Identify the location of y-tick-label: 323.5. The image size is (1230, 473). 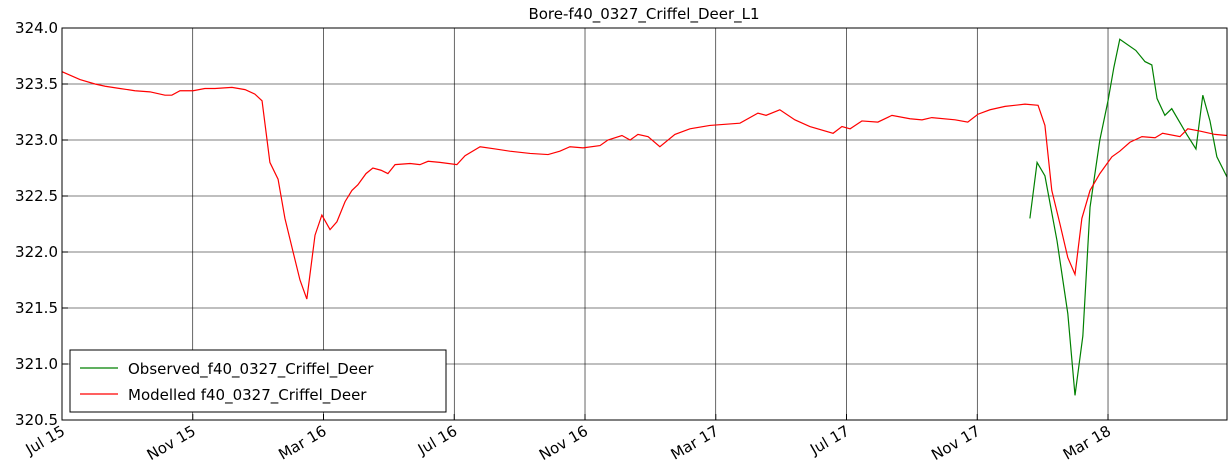
(36, 84).